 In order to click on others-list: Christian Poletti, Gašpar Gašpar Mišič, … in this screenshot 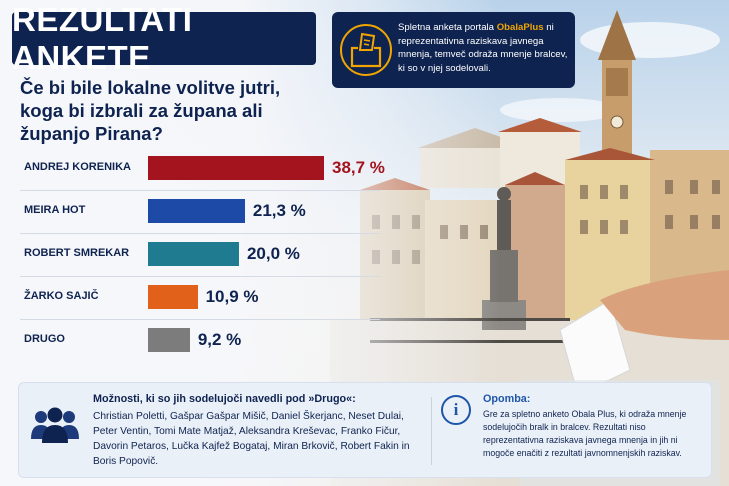, I will do `click(251, 439)`.